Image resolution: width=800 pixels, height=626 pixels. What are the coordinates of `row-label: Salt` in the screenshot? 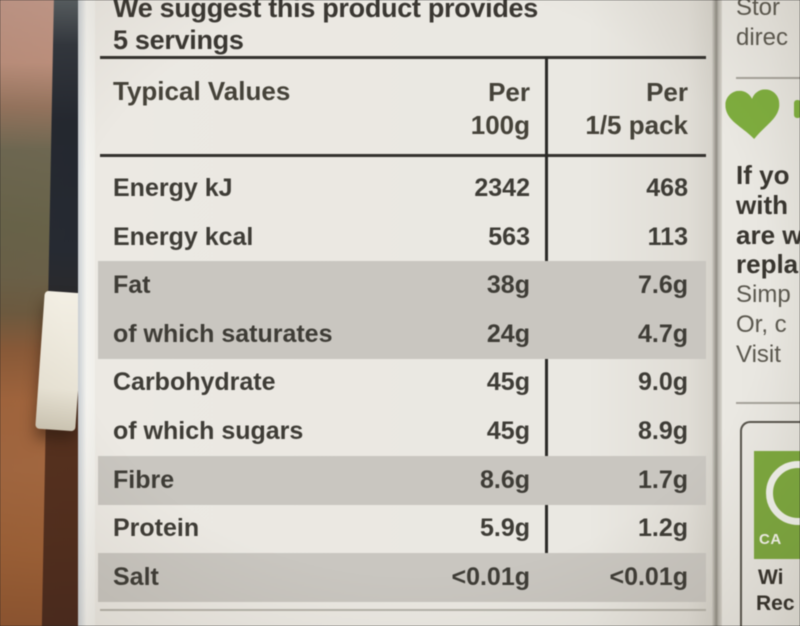 It's located at (136, 577).